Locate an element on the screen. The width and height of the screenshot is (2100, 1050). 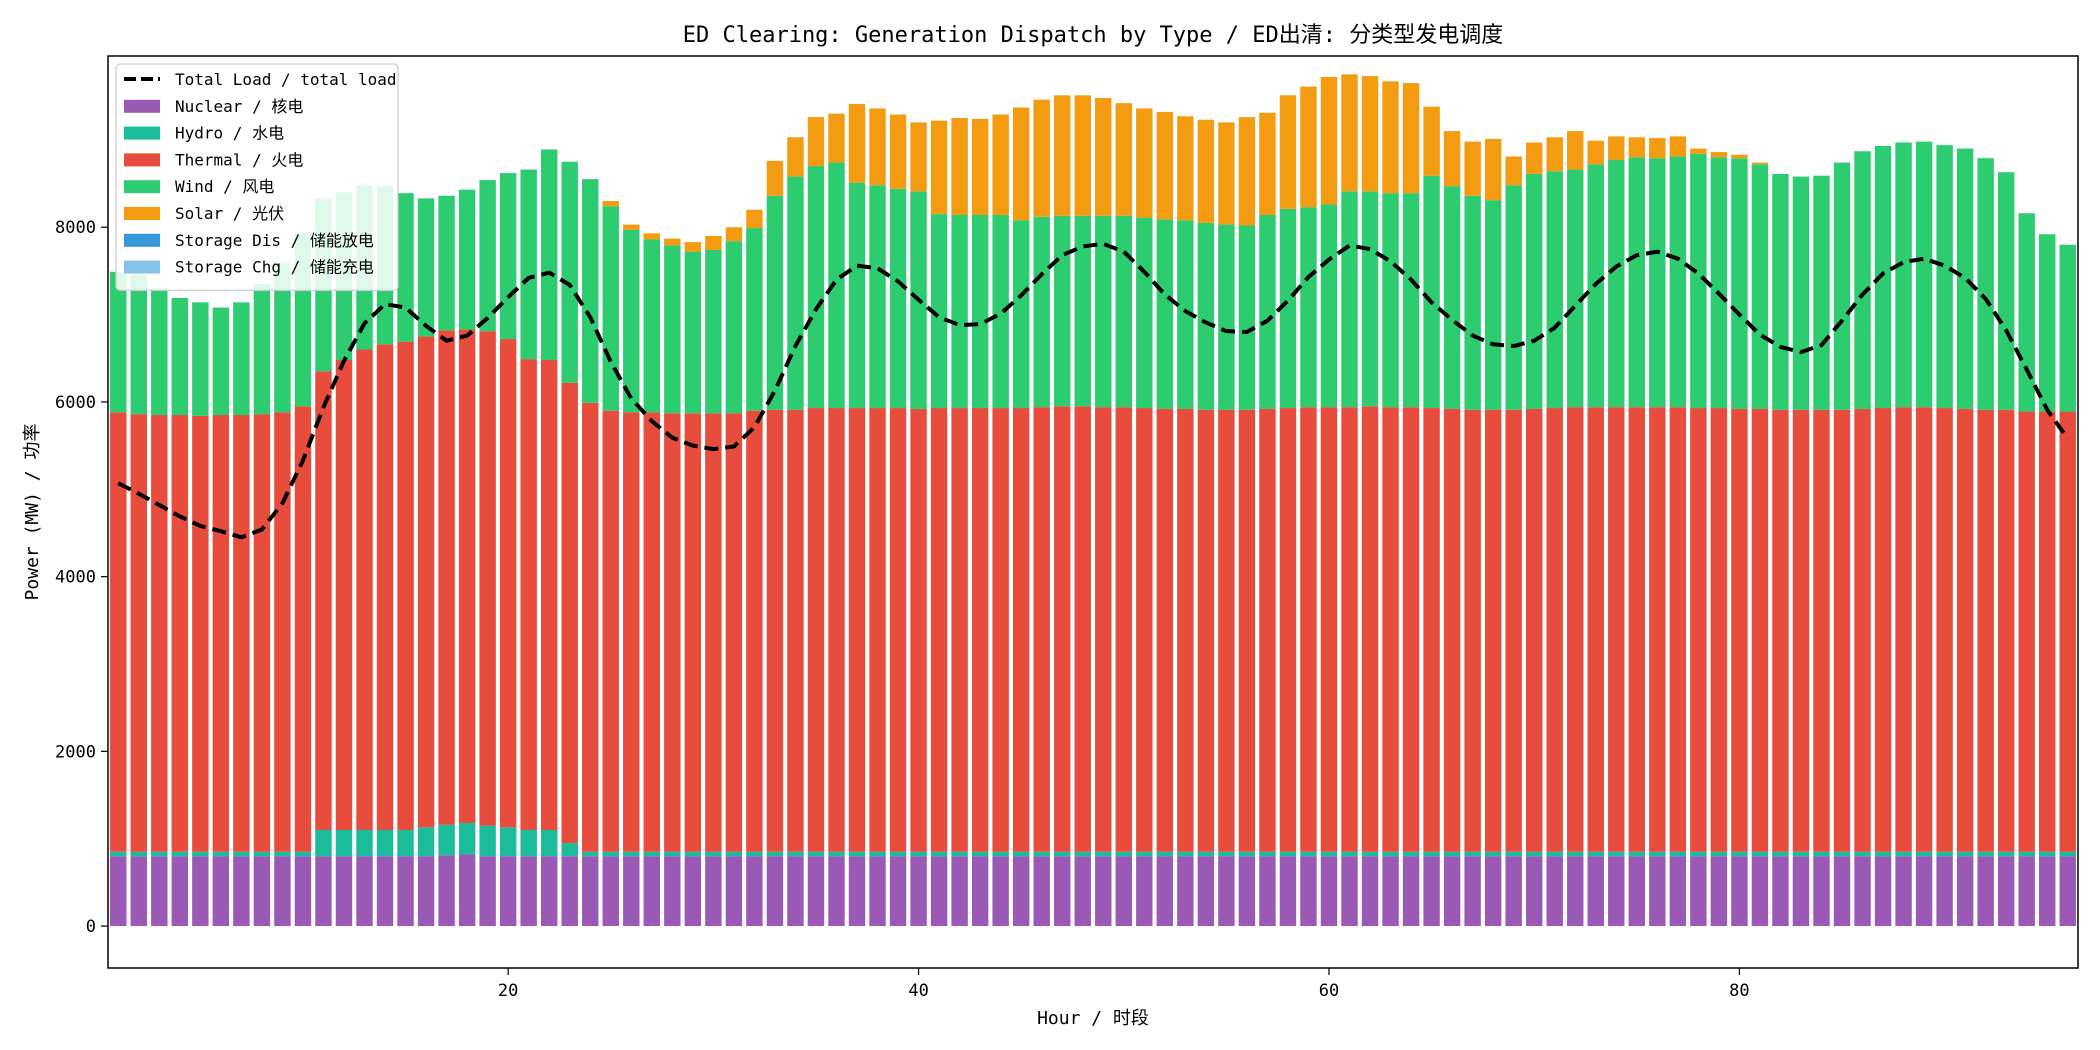
legend-label: Storage Dis / 储能放电 is located at coordinates (274, 240).